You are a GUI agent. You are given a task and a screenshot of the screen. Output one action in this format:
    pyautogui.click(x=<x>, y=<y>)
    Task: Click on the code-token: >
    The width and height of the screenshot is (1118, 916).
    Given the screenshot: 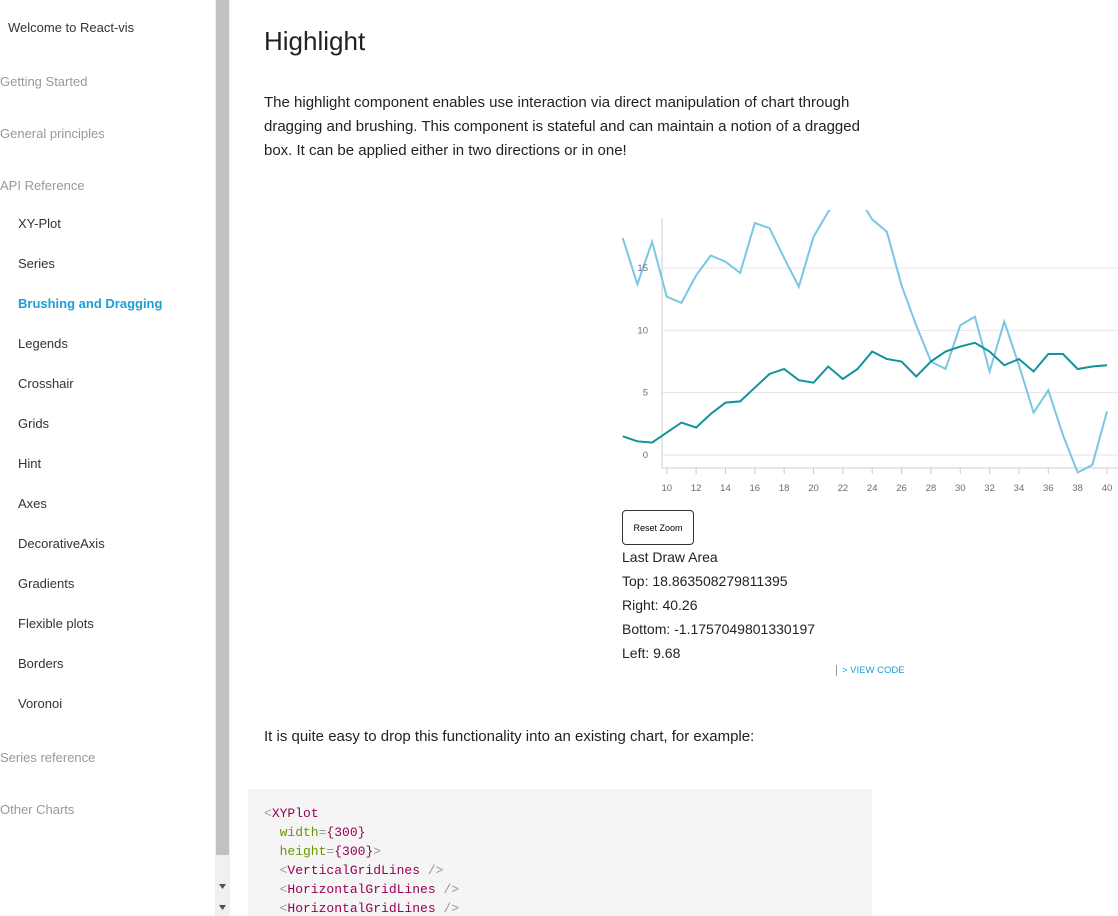 What is the action you would take?
    pyautogui.click(x=377, y=851)
    